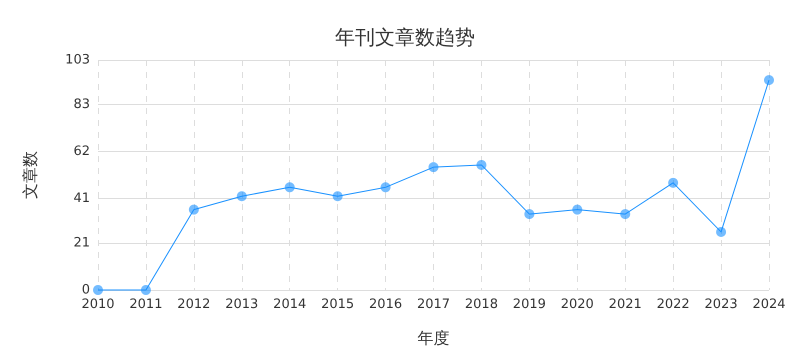 This screenshot has width=810, height=360. I want to click on x-tick-label: 2011, so click(145, 304).